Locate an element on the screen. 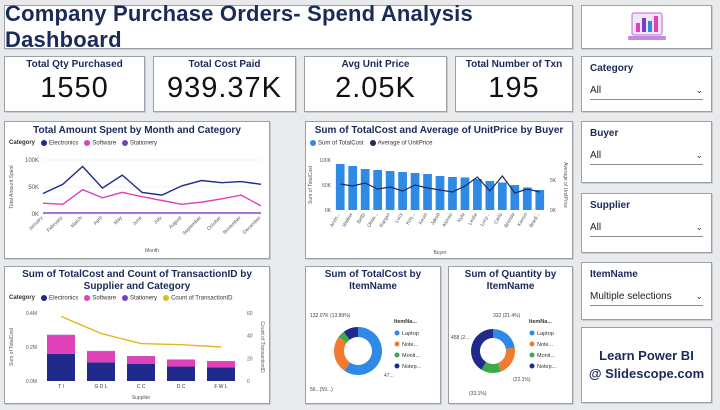  legend-title: Category is located at coordinates (22, 143).